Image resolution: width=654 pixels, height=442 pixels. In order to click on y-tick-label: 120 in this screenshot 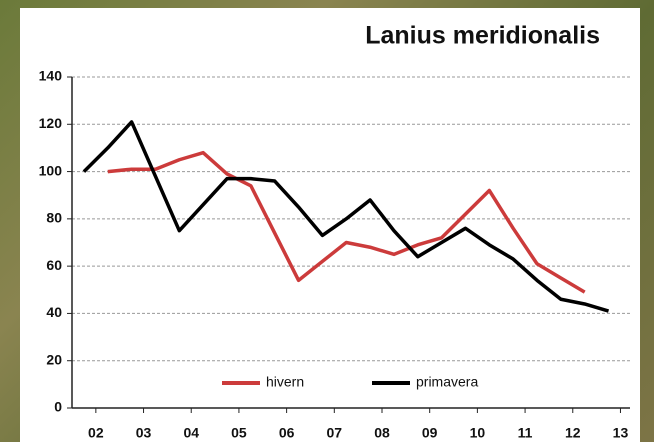, I will do `click(51, 123)`.